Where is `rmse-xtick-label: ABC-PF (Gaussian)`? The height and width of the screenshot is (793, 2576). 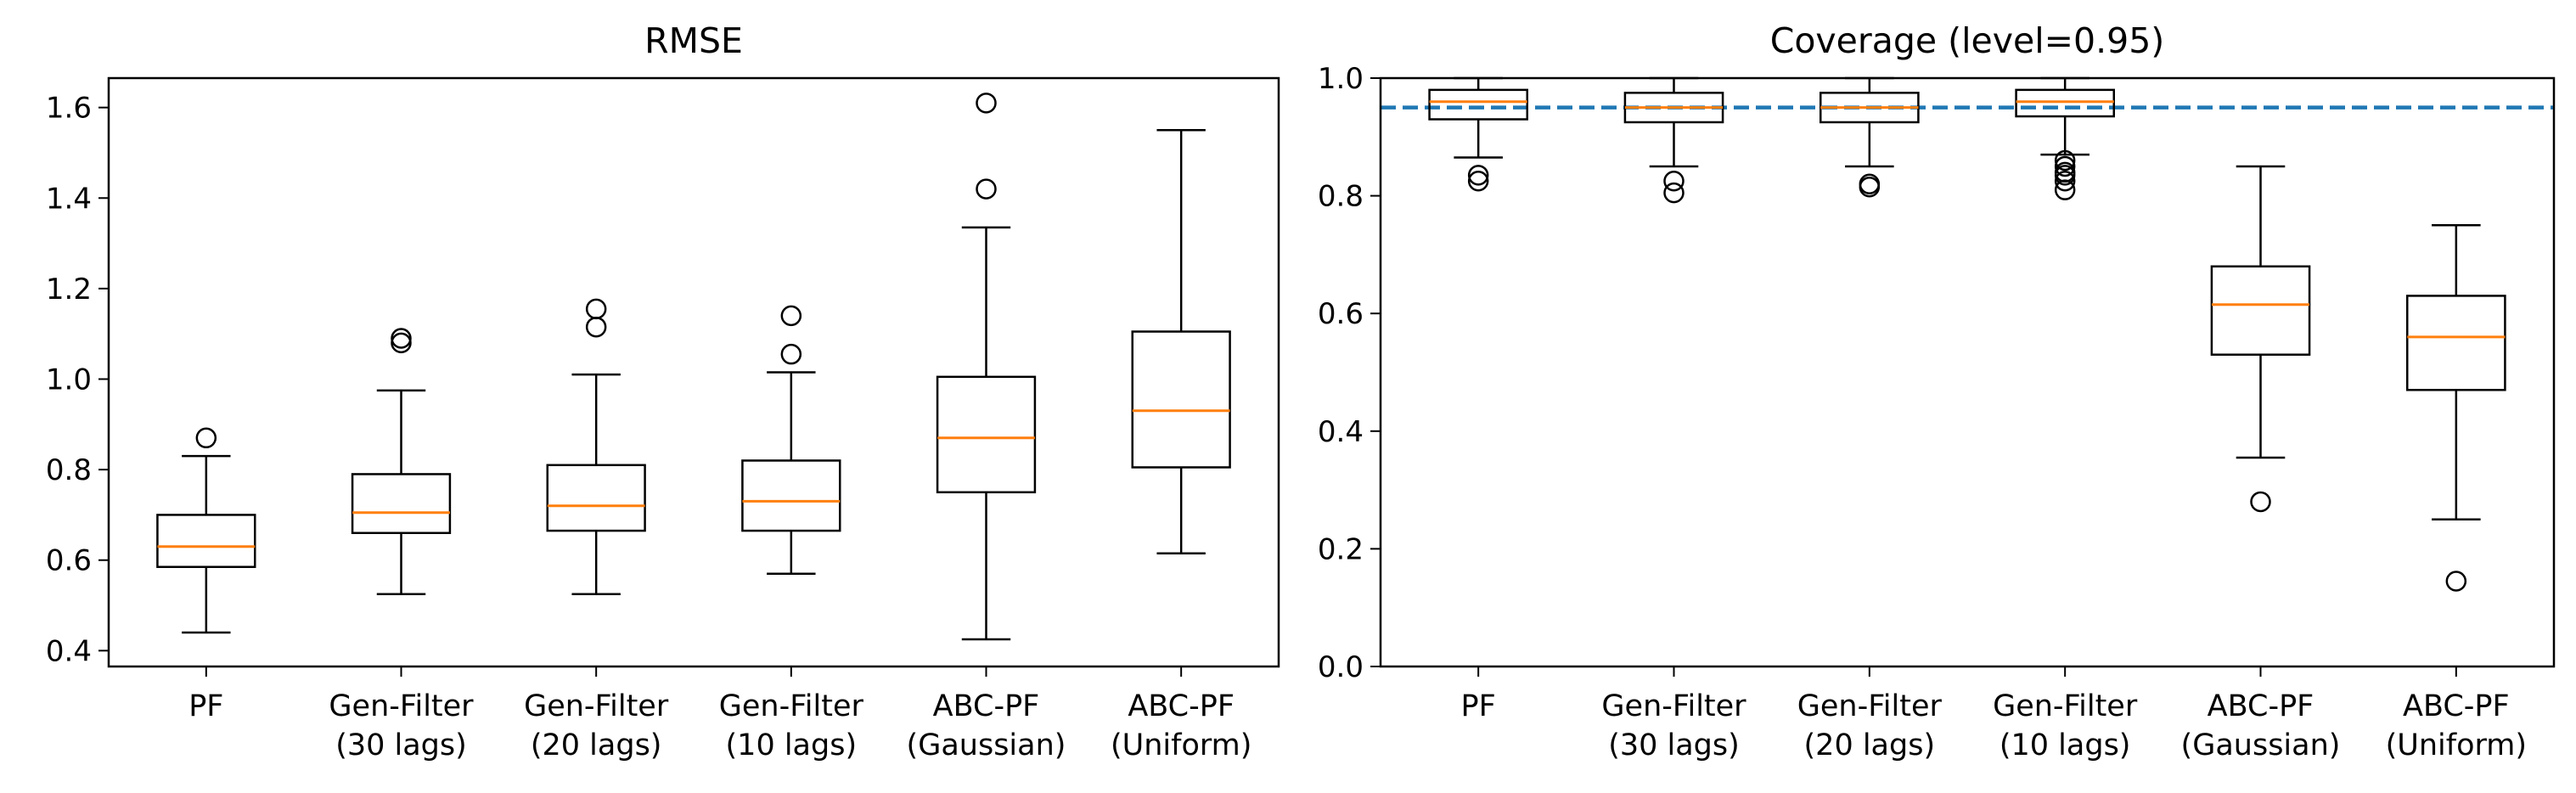
rmse-xtick-label: ABC-PF (Gaussian) is located at coordinates (986, 725).